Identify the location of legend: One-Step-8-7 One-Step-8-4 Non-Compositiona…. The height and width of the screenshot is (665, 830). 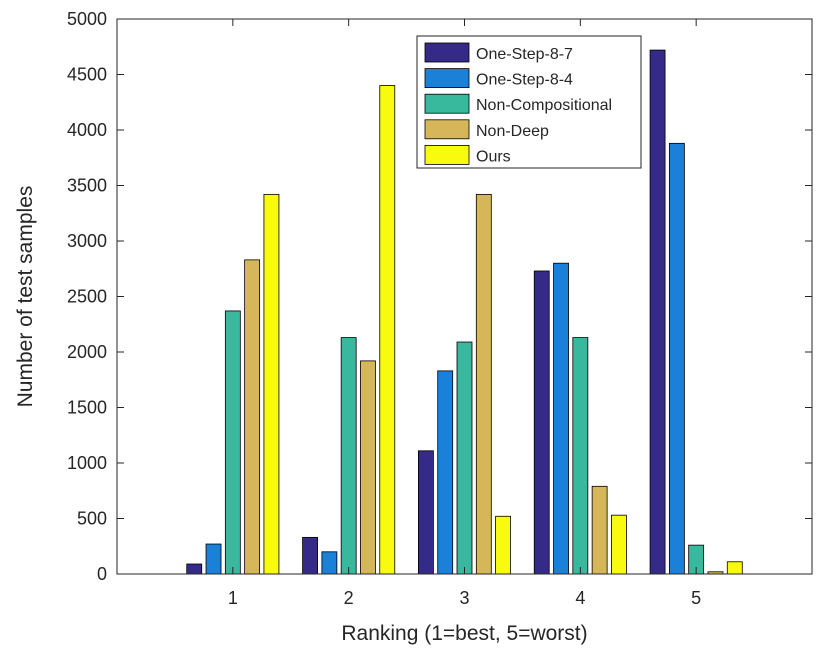
(529, 102).